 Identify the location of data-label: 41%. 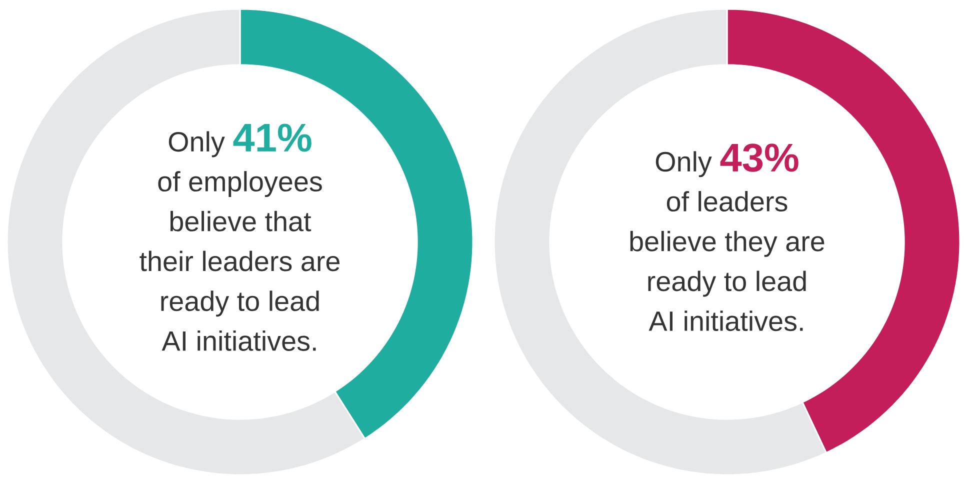
(272, 138).